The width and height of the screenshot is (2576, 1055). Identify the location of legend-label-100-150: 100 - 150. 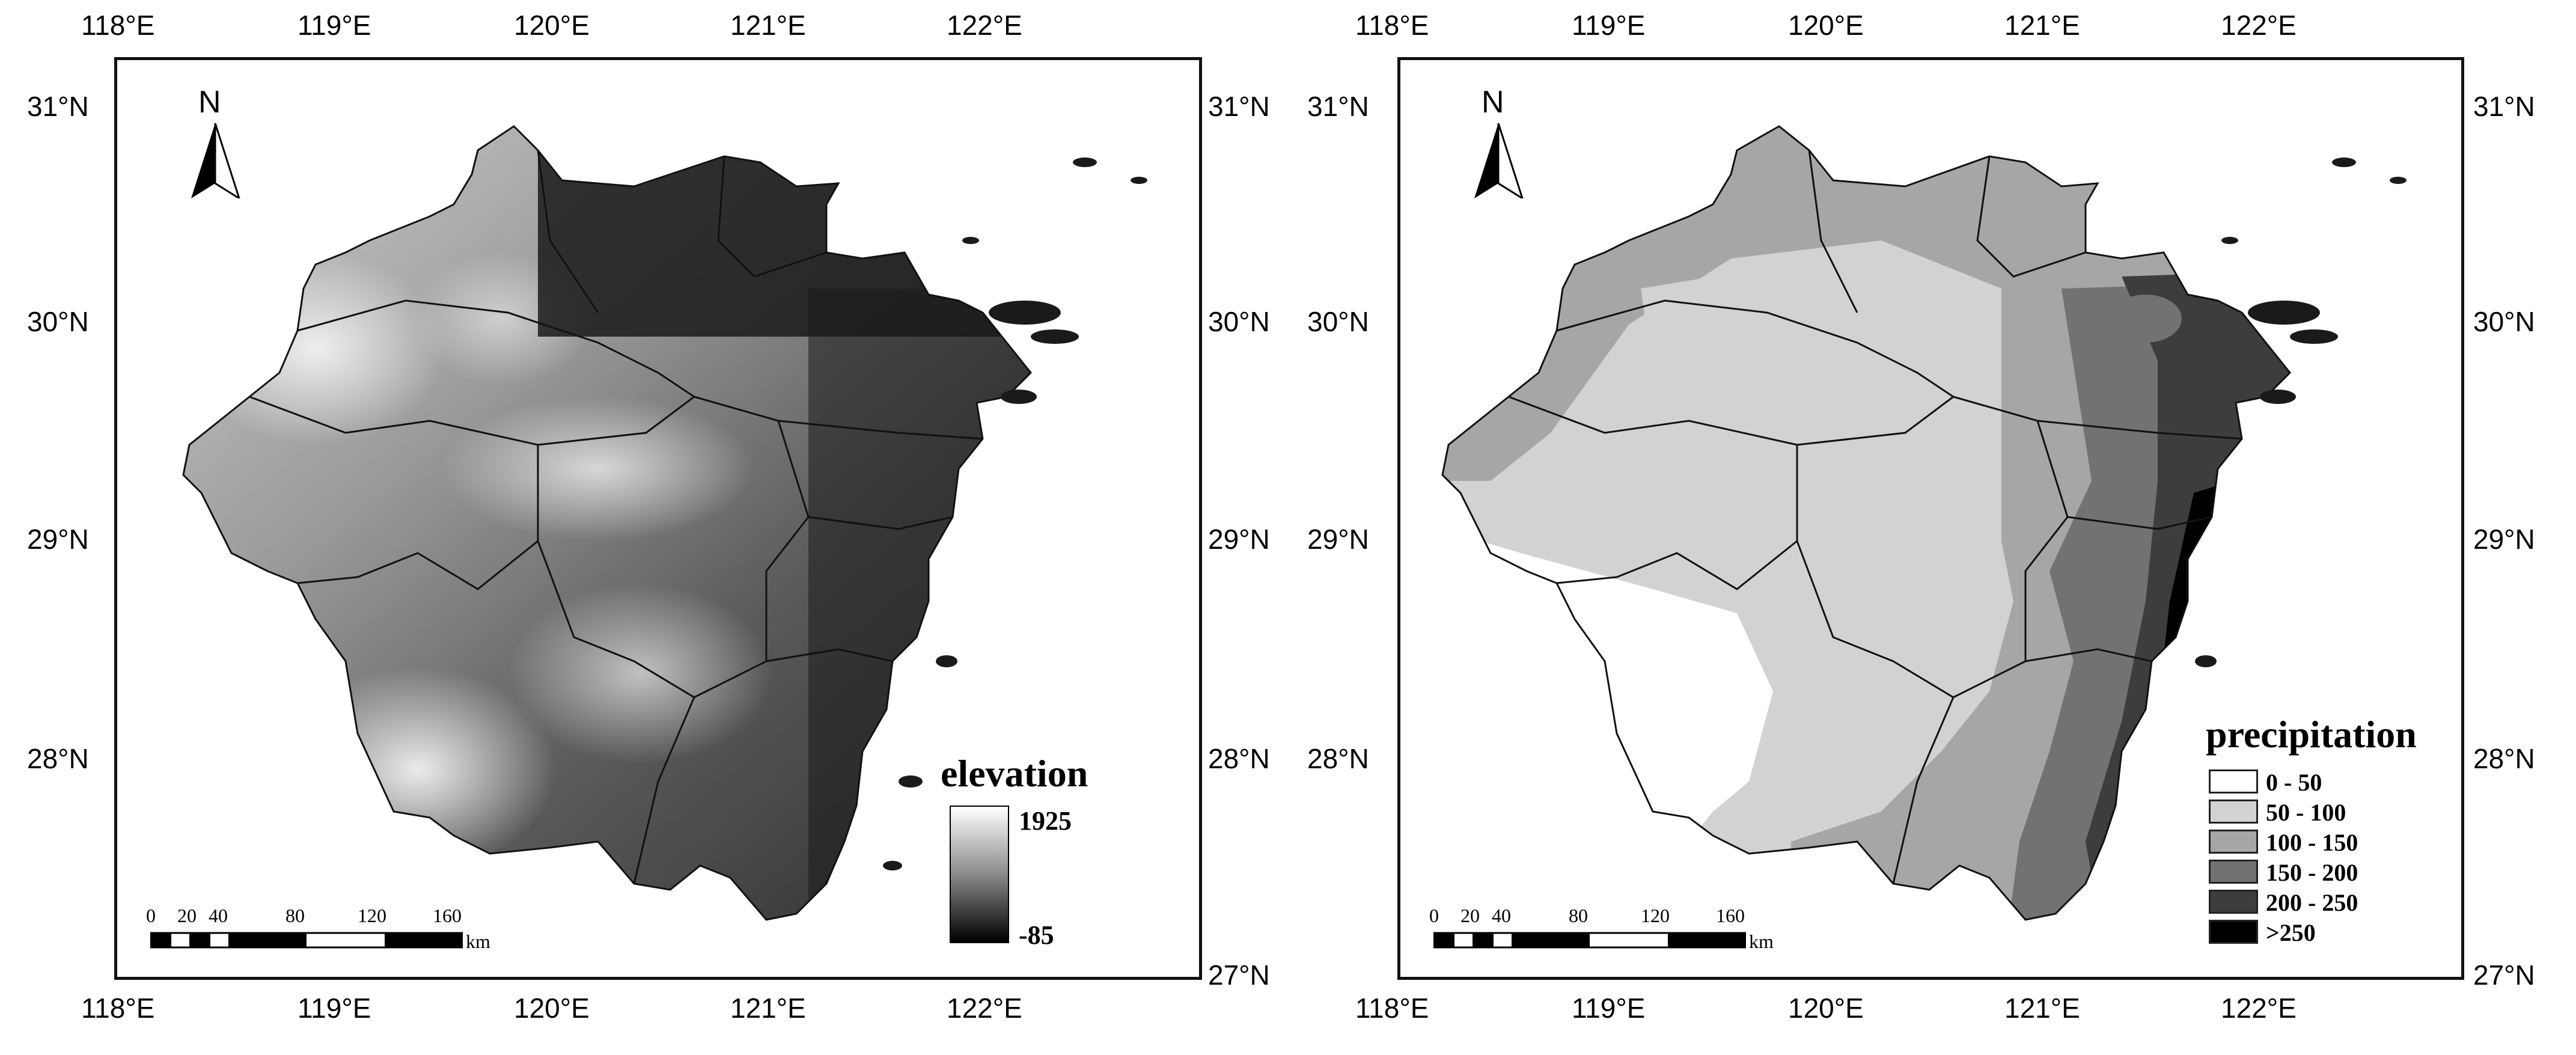
(2312, 842).